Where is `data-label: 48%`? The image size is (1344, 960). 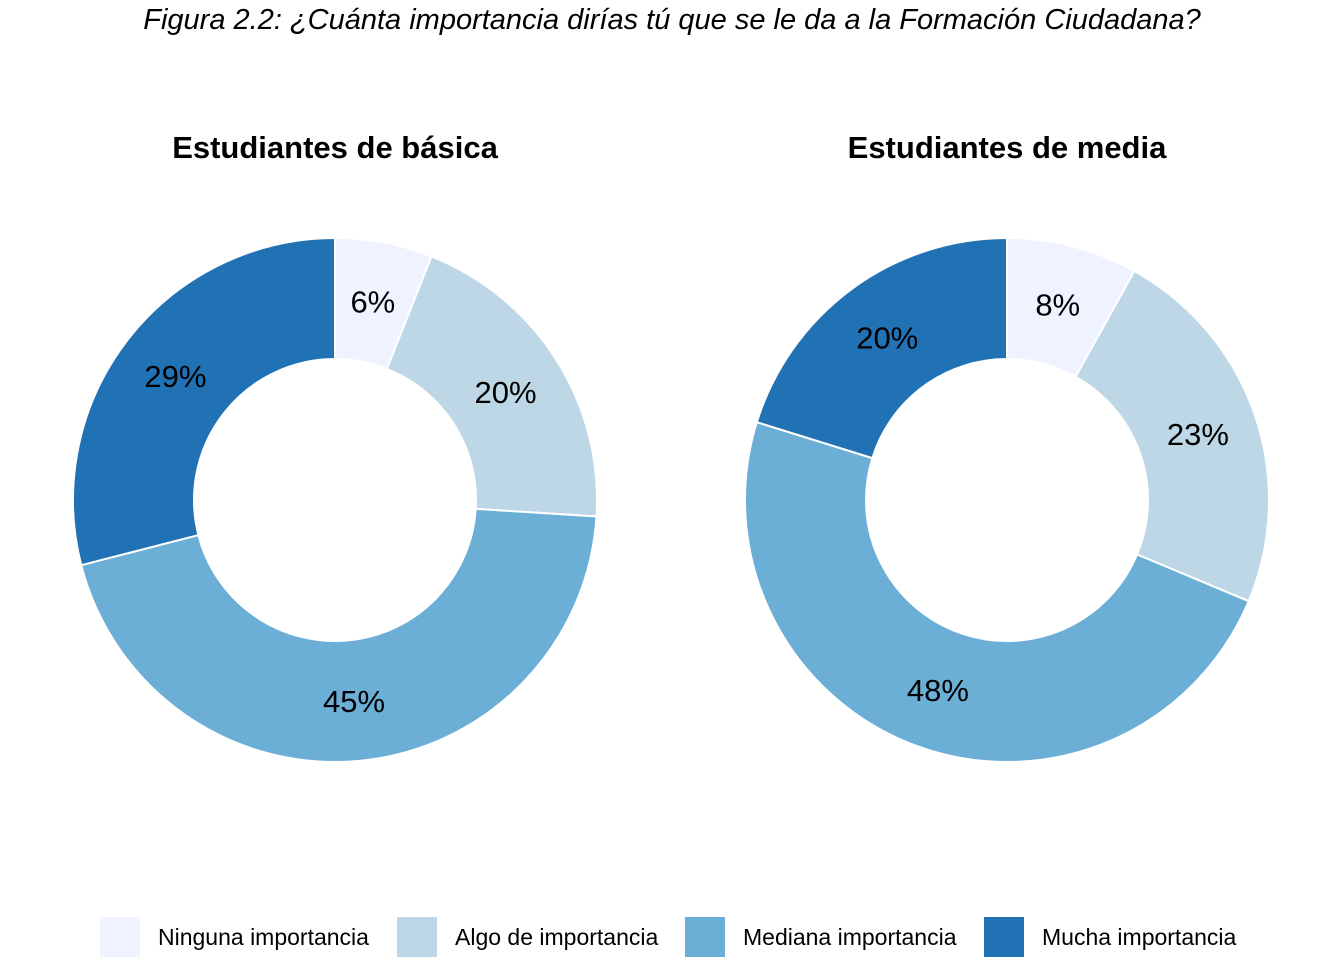
data-label: 48% is located at coordinates (938, 690).